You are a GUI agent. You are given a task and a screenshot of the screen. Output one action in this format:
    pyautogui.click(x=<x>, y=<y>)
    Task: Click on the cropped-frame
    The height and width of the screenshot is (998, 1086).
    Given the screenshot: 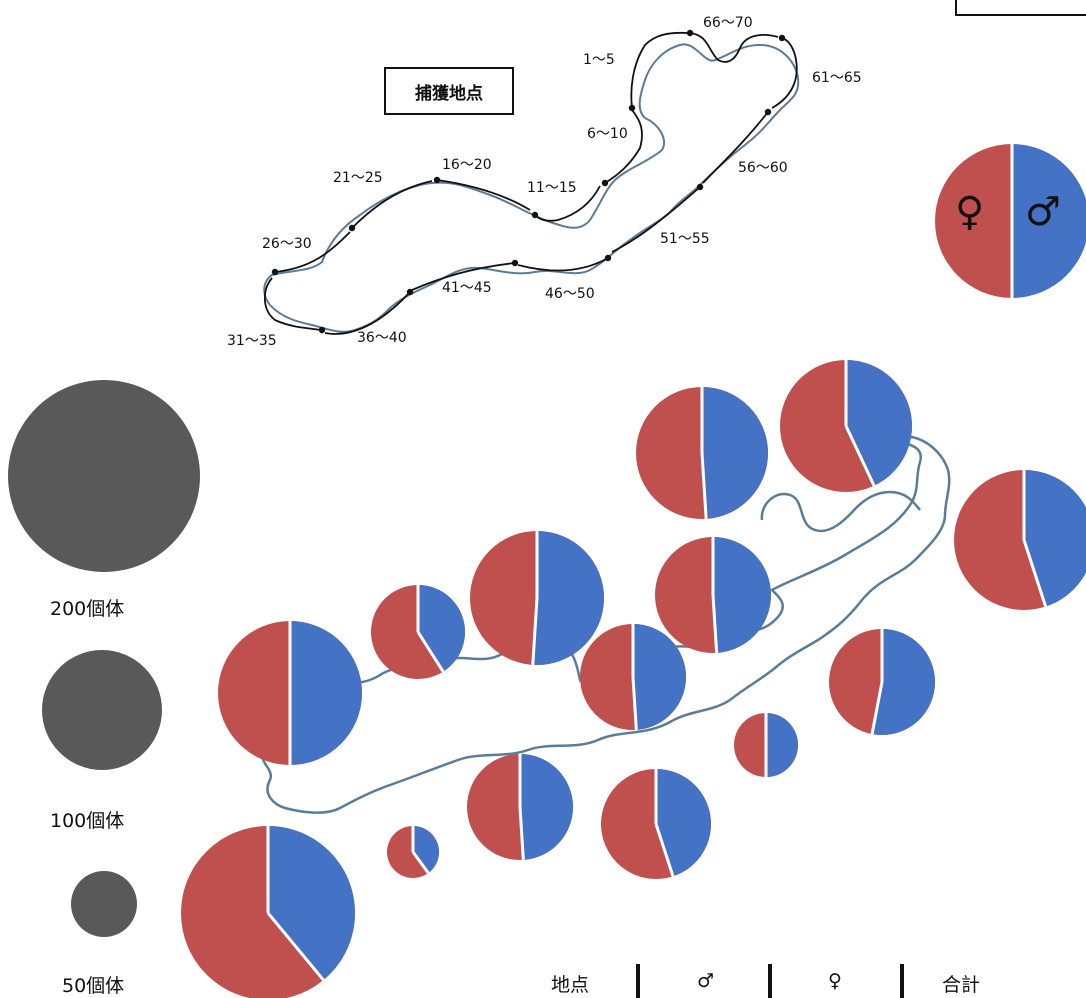 What is the action you would take?
    pyautogui.click(x=1020, y=8)
    